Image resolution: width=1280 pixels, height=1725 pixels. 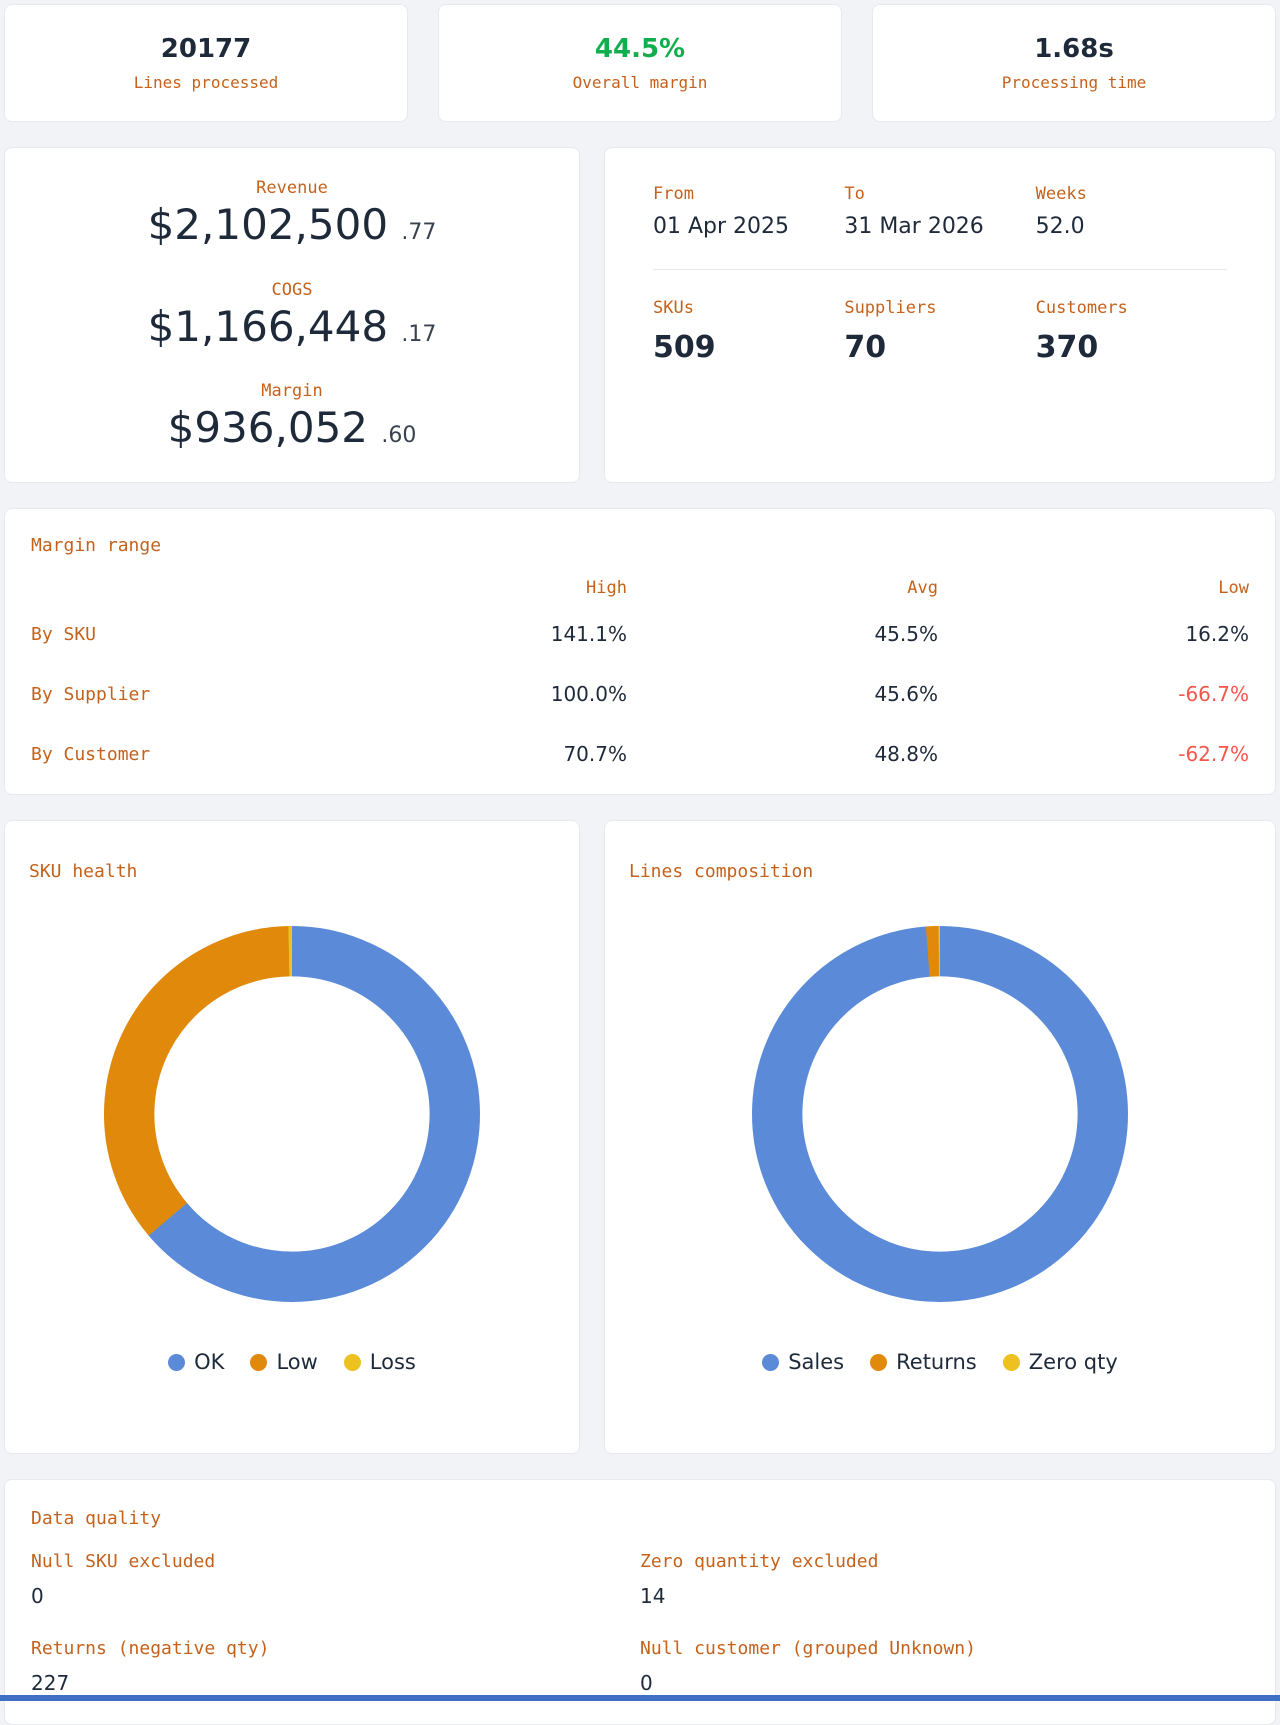 What do you see at coordinates (673, 194) in the screenshot?
I see `from-label: From` at bounding box center [673, 194].